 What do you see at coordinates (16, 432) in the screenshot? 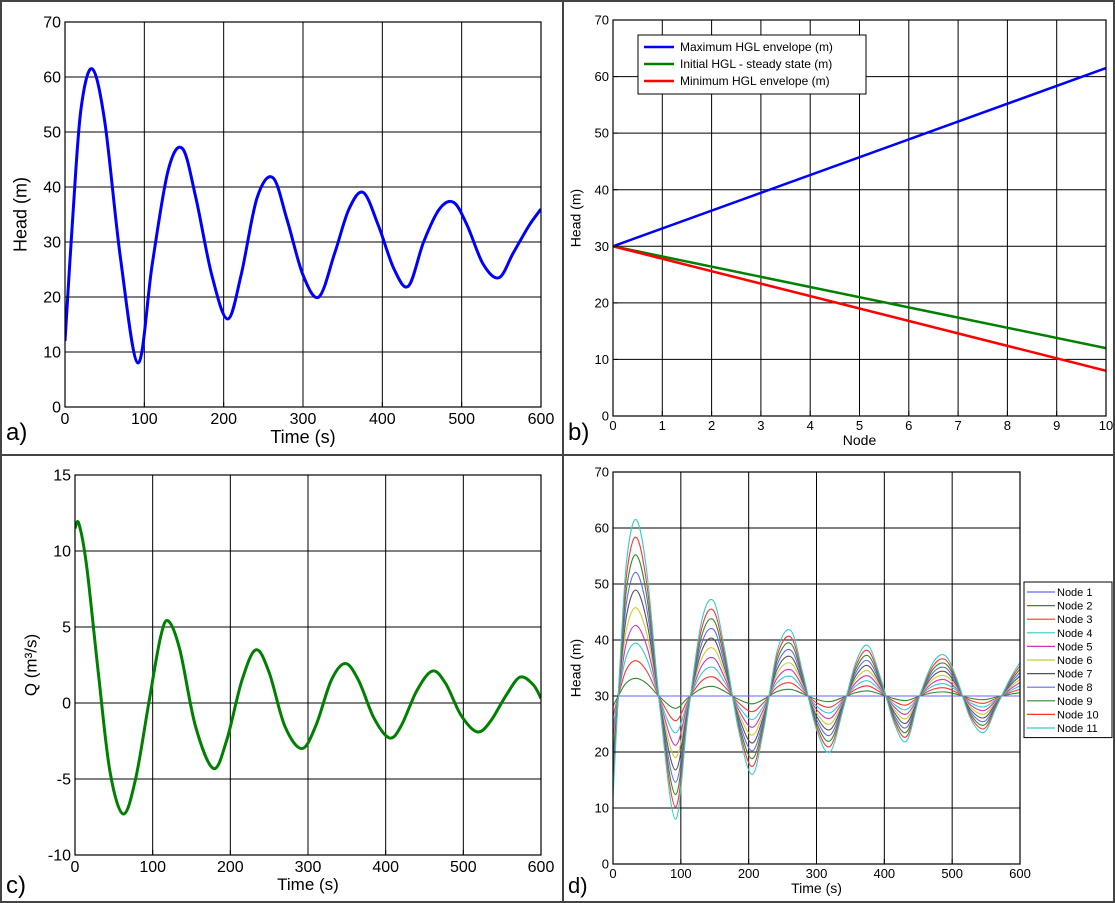
I see `panel-letter: a)` at bounding box center [16, 432].